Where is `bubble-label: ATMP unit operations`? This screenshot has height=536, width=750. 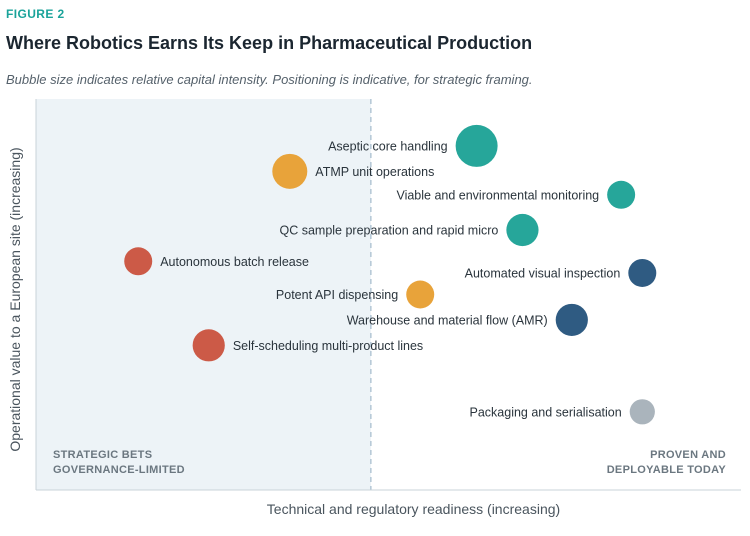
bubble-label: ATMP unit operations is located at coordinates (374, 172).